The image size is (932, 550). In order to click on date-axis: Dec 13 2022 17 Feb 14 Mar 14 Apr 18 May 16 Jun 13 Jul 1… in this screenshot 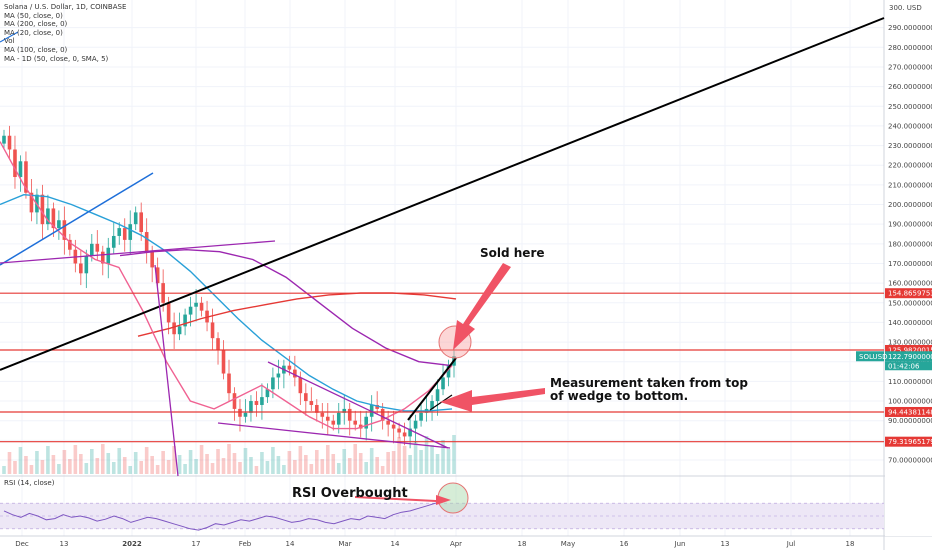, I will do `click(434, 544)`.